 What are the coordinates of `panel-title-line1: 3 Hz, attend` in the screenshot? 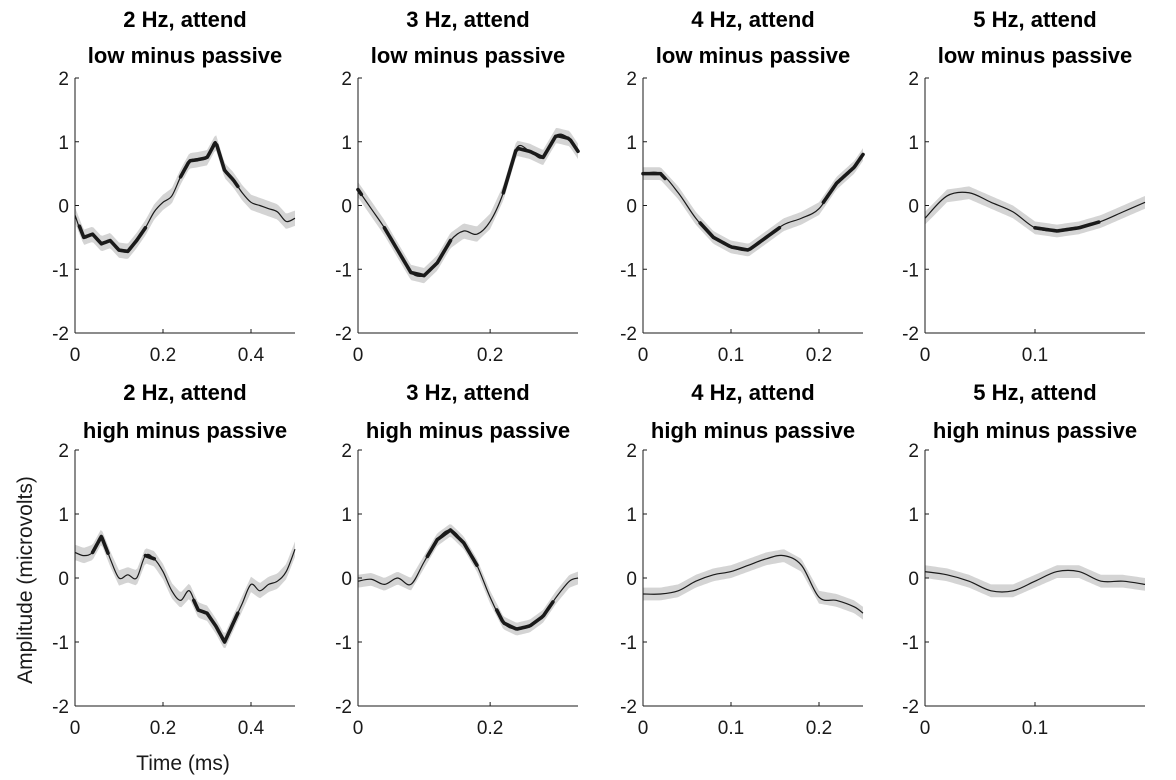 It's located at (467, 19).